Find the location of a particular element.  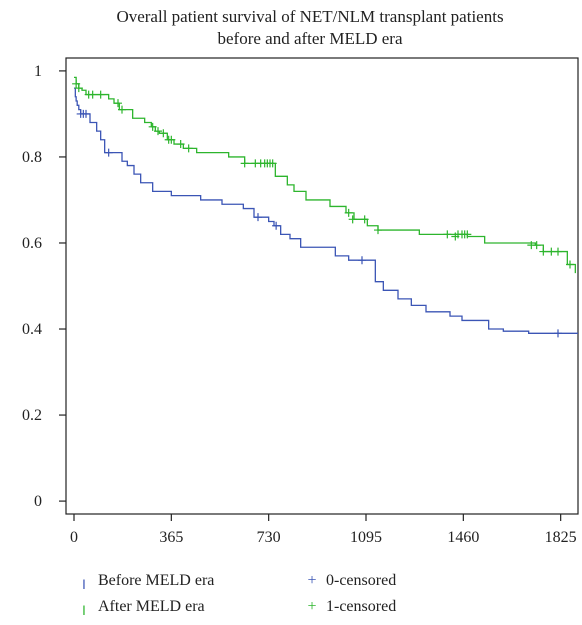

legend-item: +0-censored is located at coordinates (351, 580).